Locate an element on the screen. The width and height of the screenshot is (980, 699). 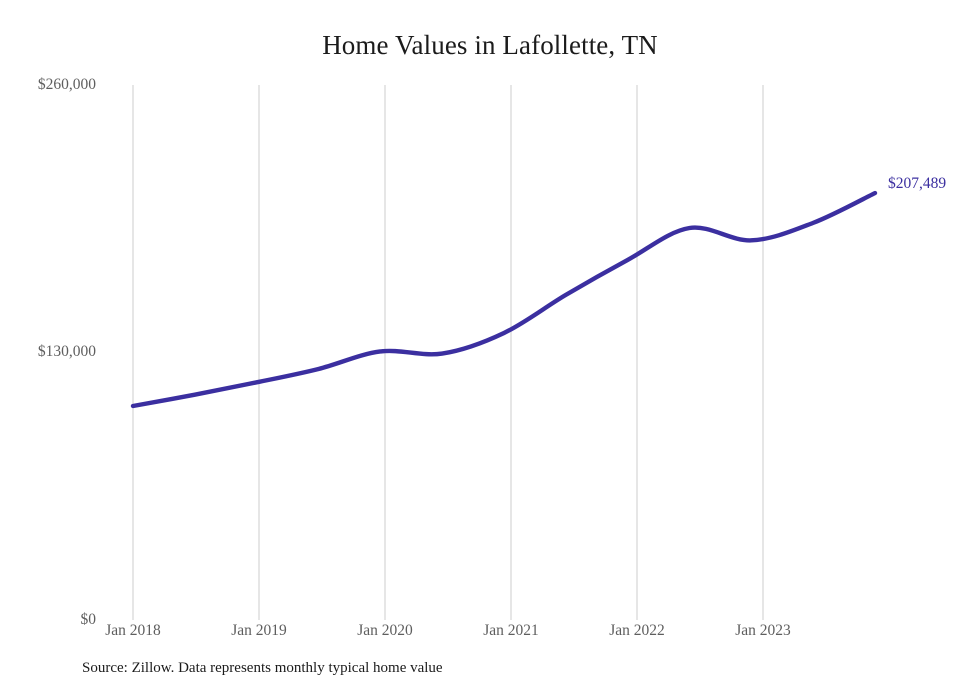
y-axis-tick-bottom: $0 is located at coordinates (88, 619).